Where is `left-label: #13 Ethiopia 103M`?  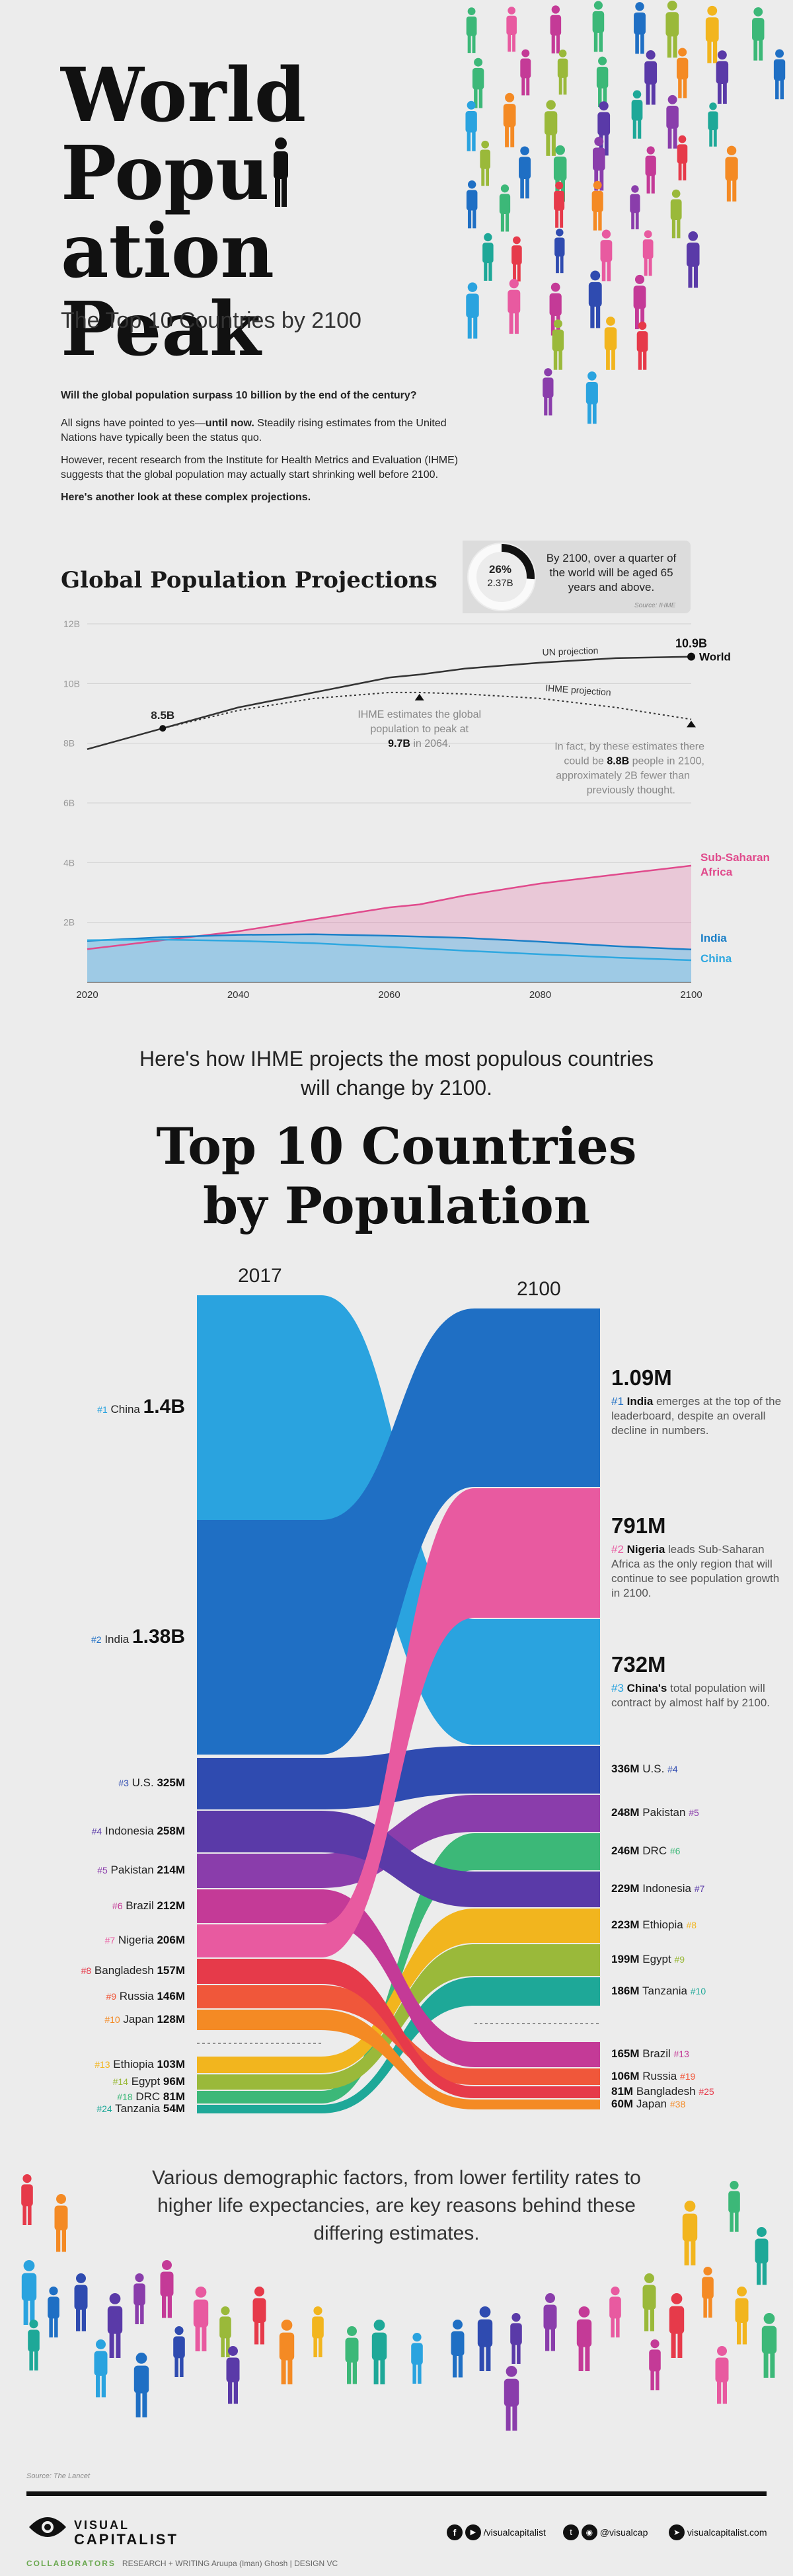
left-label: #13 Ethiopia 103M is located at coordinates (139, 2063).